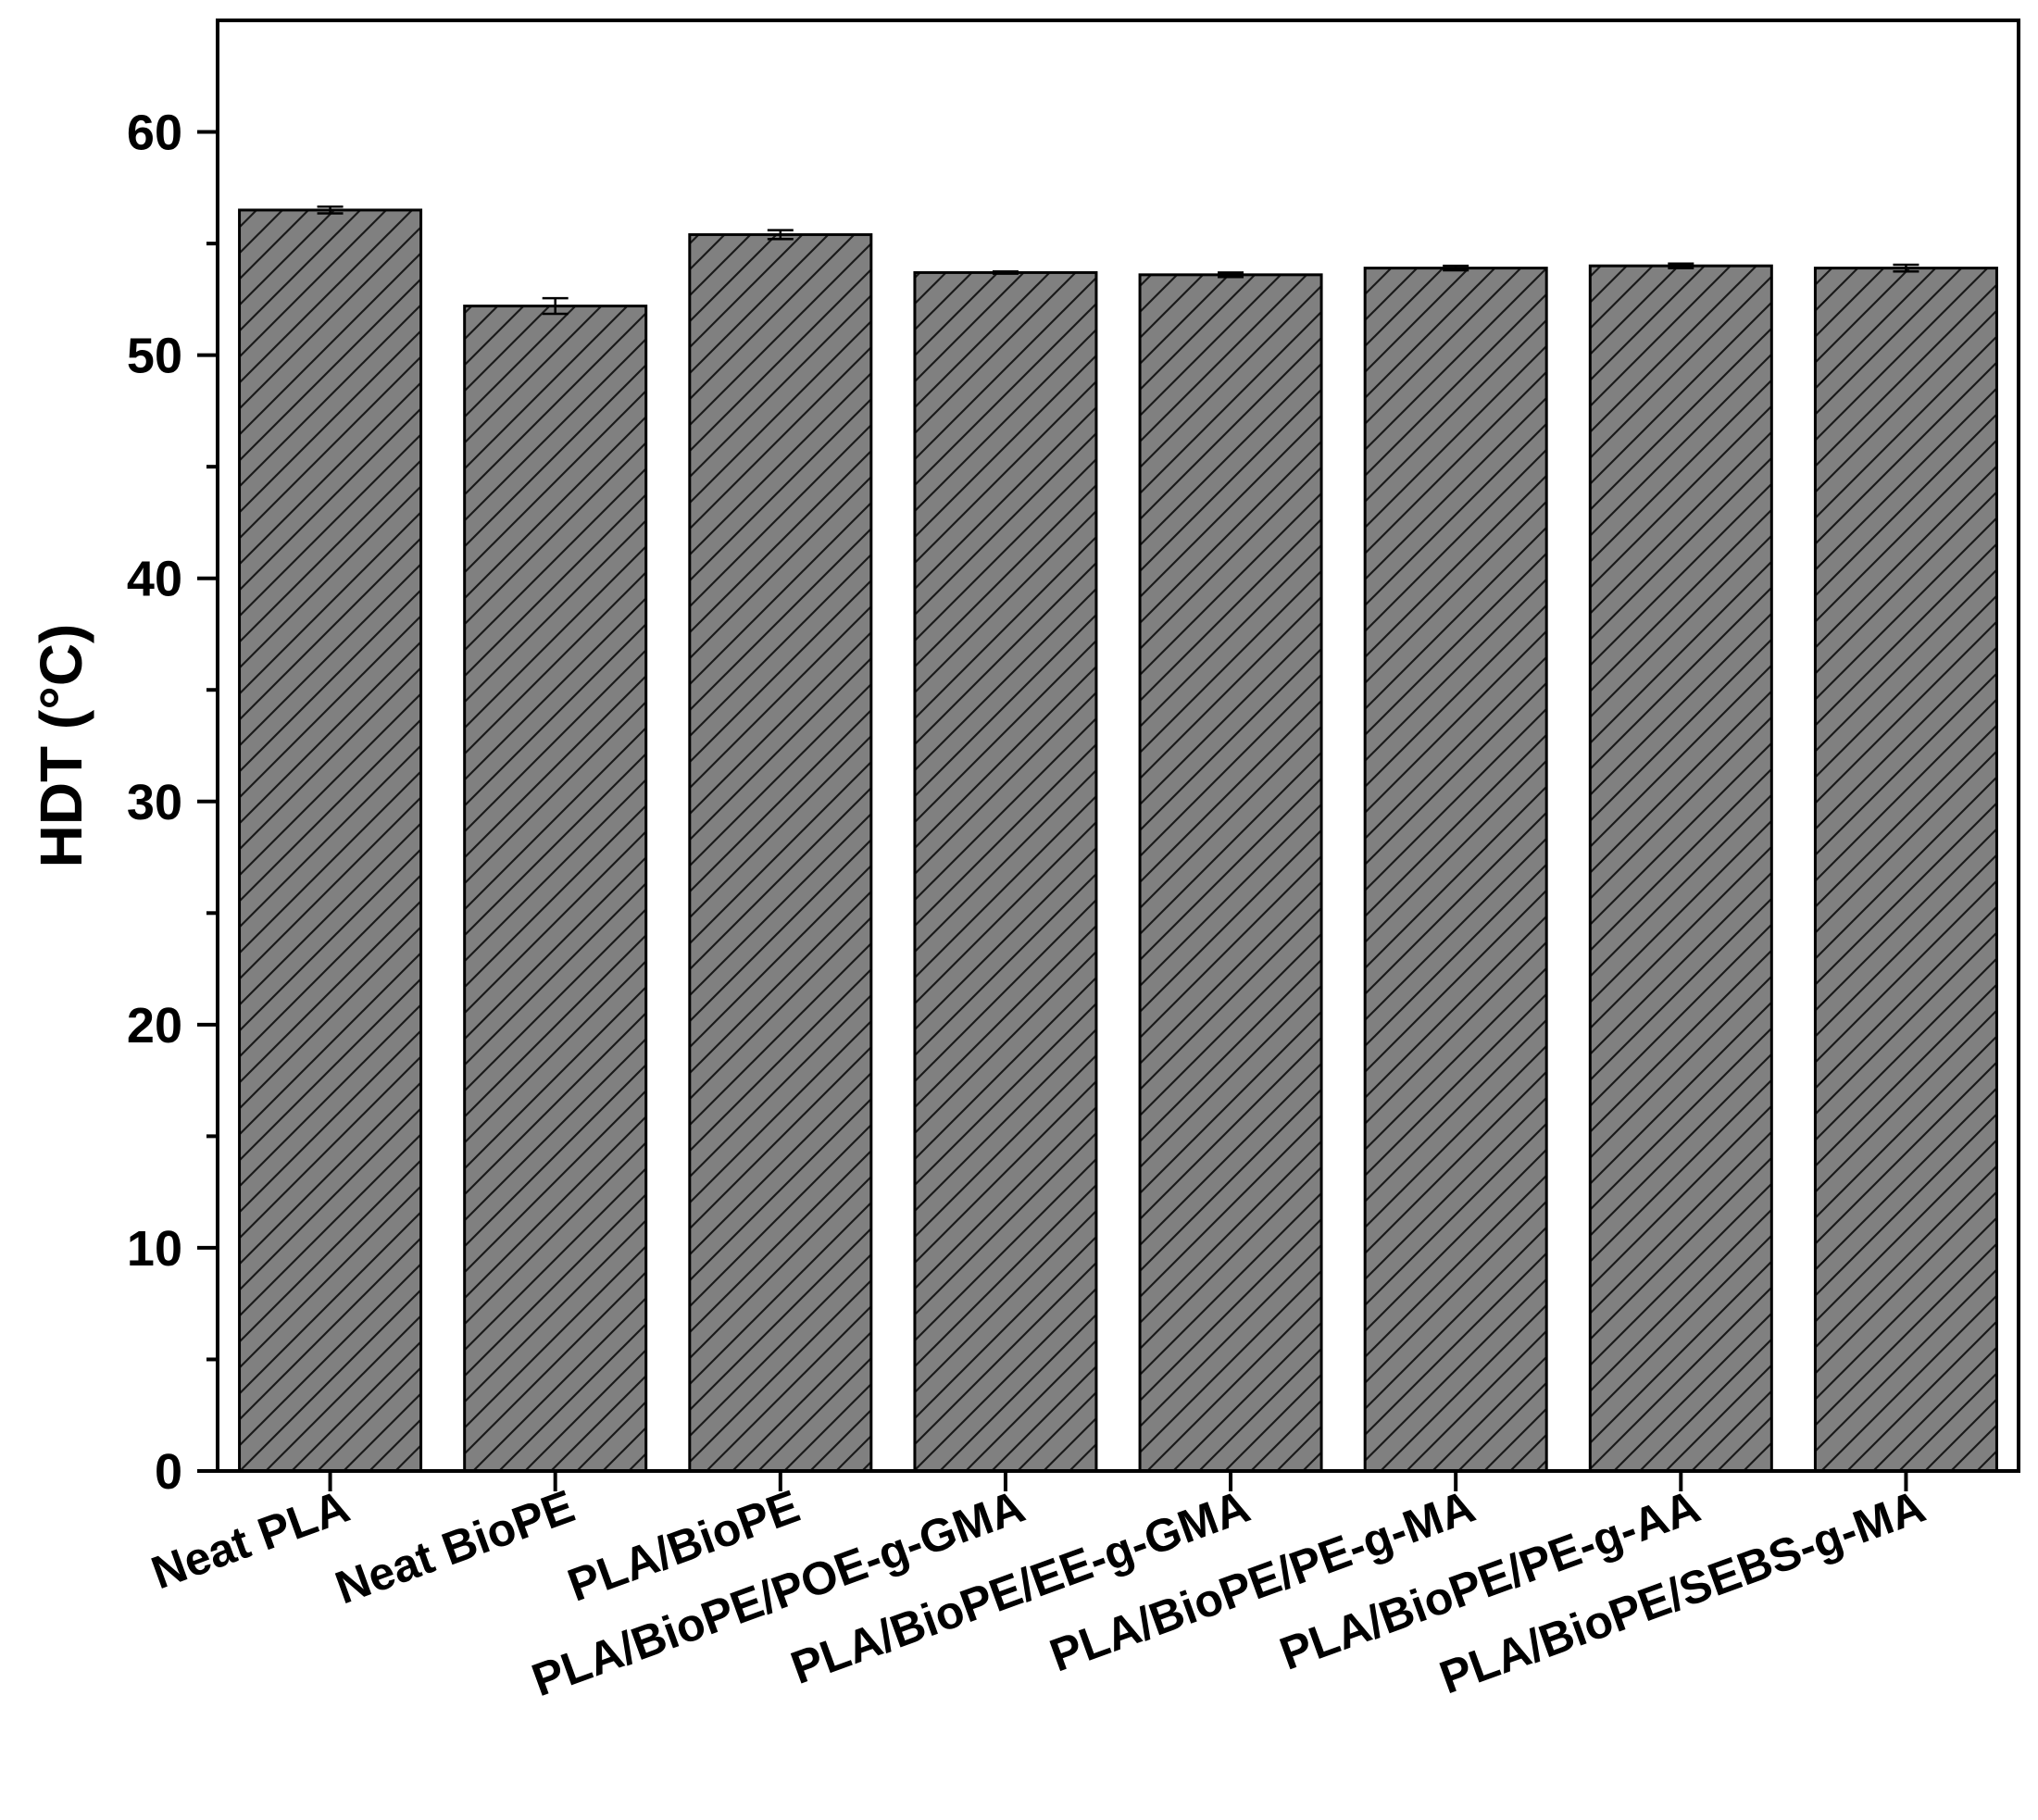  Describe the element at coordinates (154, 579) in the screenshot. I see `y-tick-label: 40` at that location.